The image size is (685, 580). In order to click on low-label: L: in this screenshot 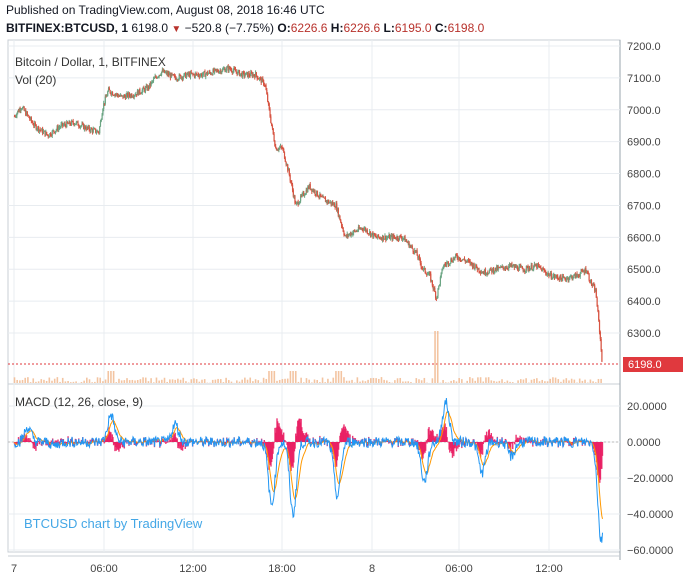, I will do `click(389, 28)`.